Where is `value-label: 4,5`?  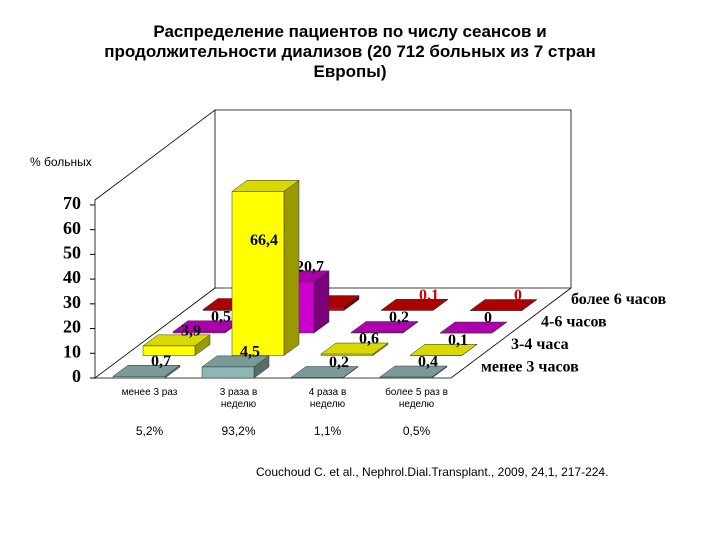
value-label: 4,5 is located at coordinates (250, 352).